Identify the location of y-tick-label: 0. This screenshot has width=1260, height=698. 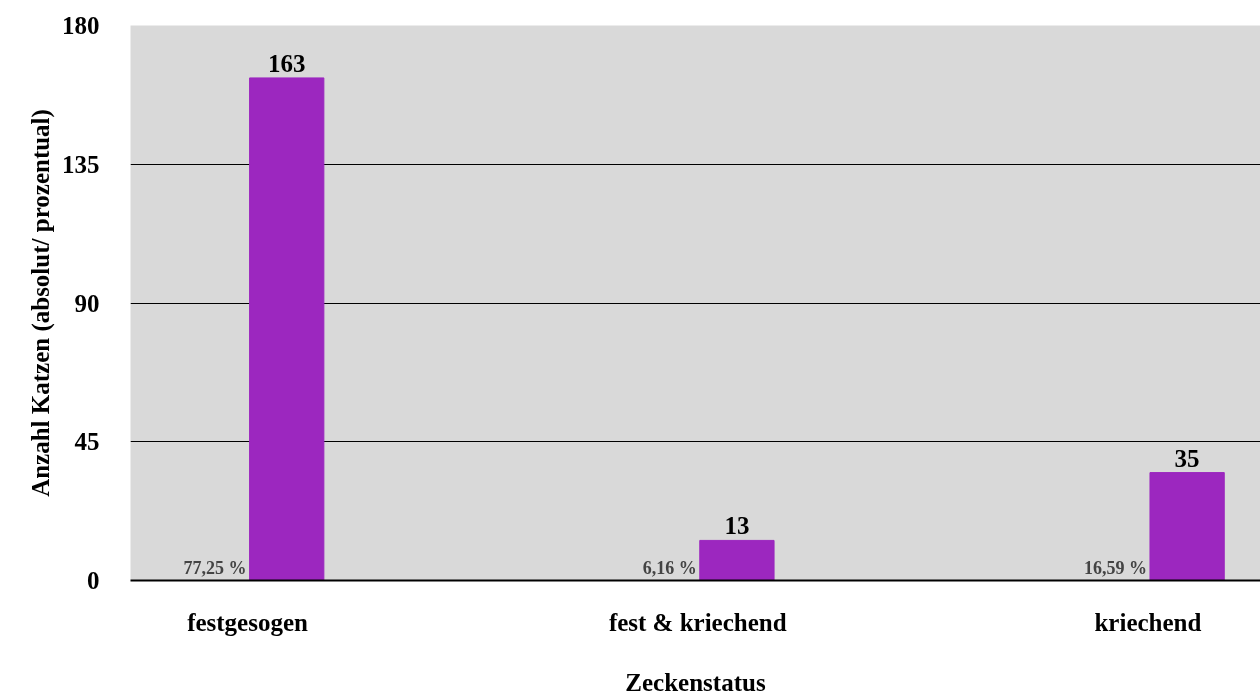
(93, 580).